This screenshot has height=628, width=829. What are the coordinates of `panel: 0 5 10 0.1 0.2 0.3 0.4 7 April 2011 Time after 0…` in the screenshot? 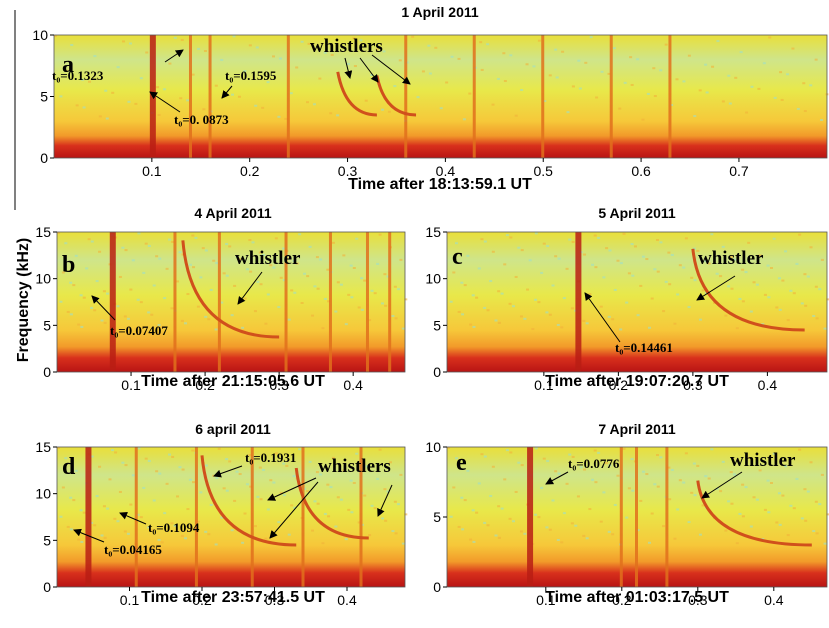 It's located at (627, 514).